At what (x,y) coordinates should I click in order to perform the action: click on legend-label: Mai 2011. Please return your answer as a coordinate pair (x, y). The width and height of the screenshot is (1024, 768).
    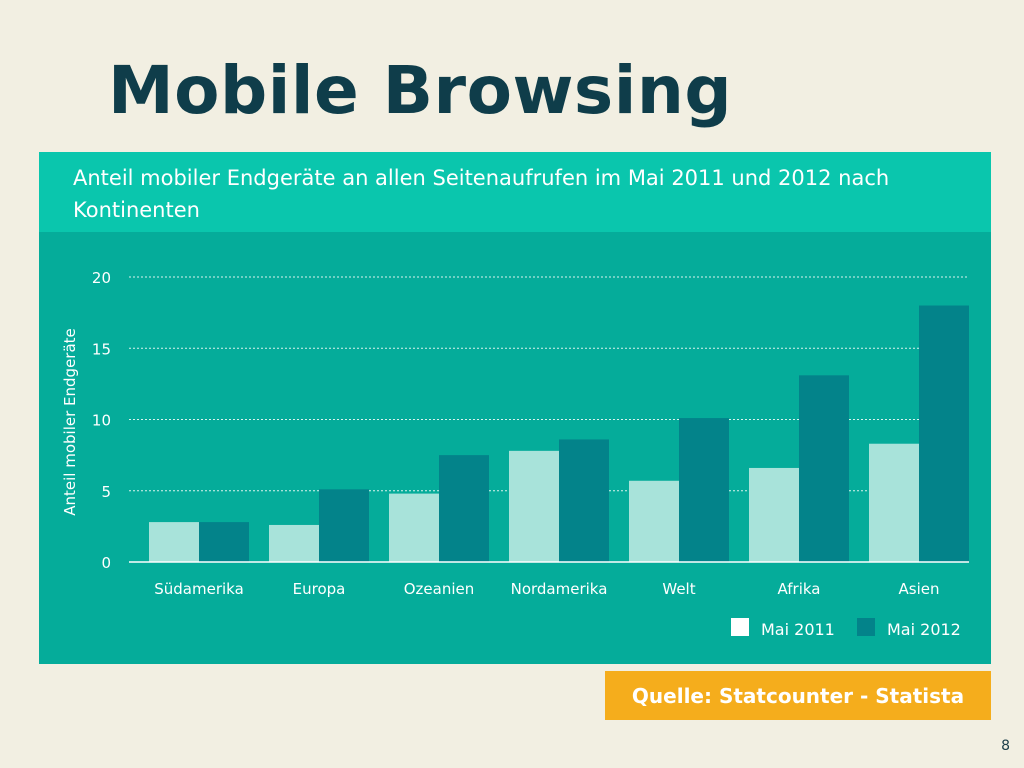
    Looking at the image, I should click on (798, 629).